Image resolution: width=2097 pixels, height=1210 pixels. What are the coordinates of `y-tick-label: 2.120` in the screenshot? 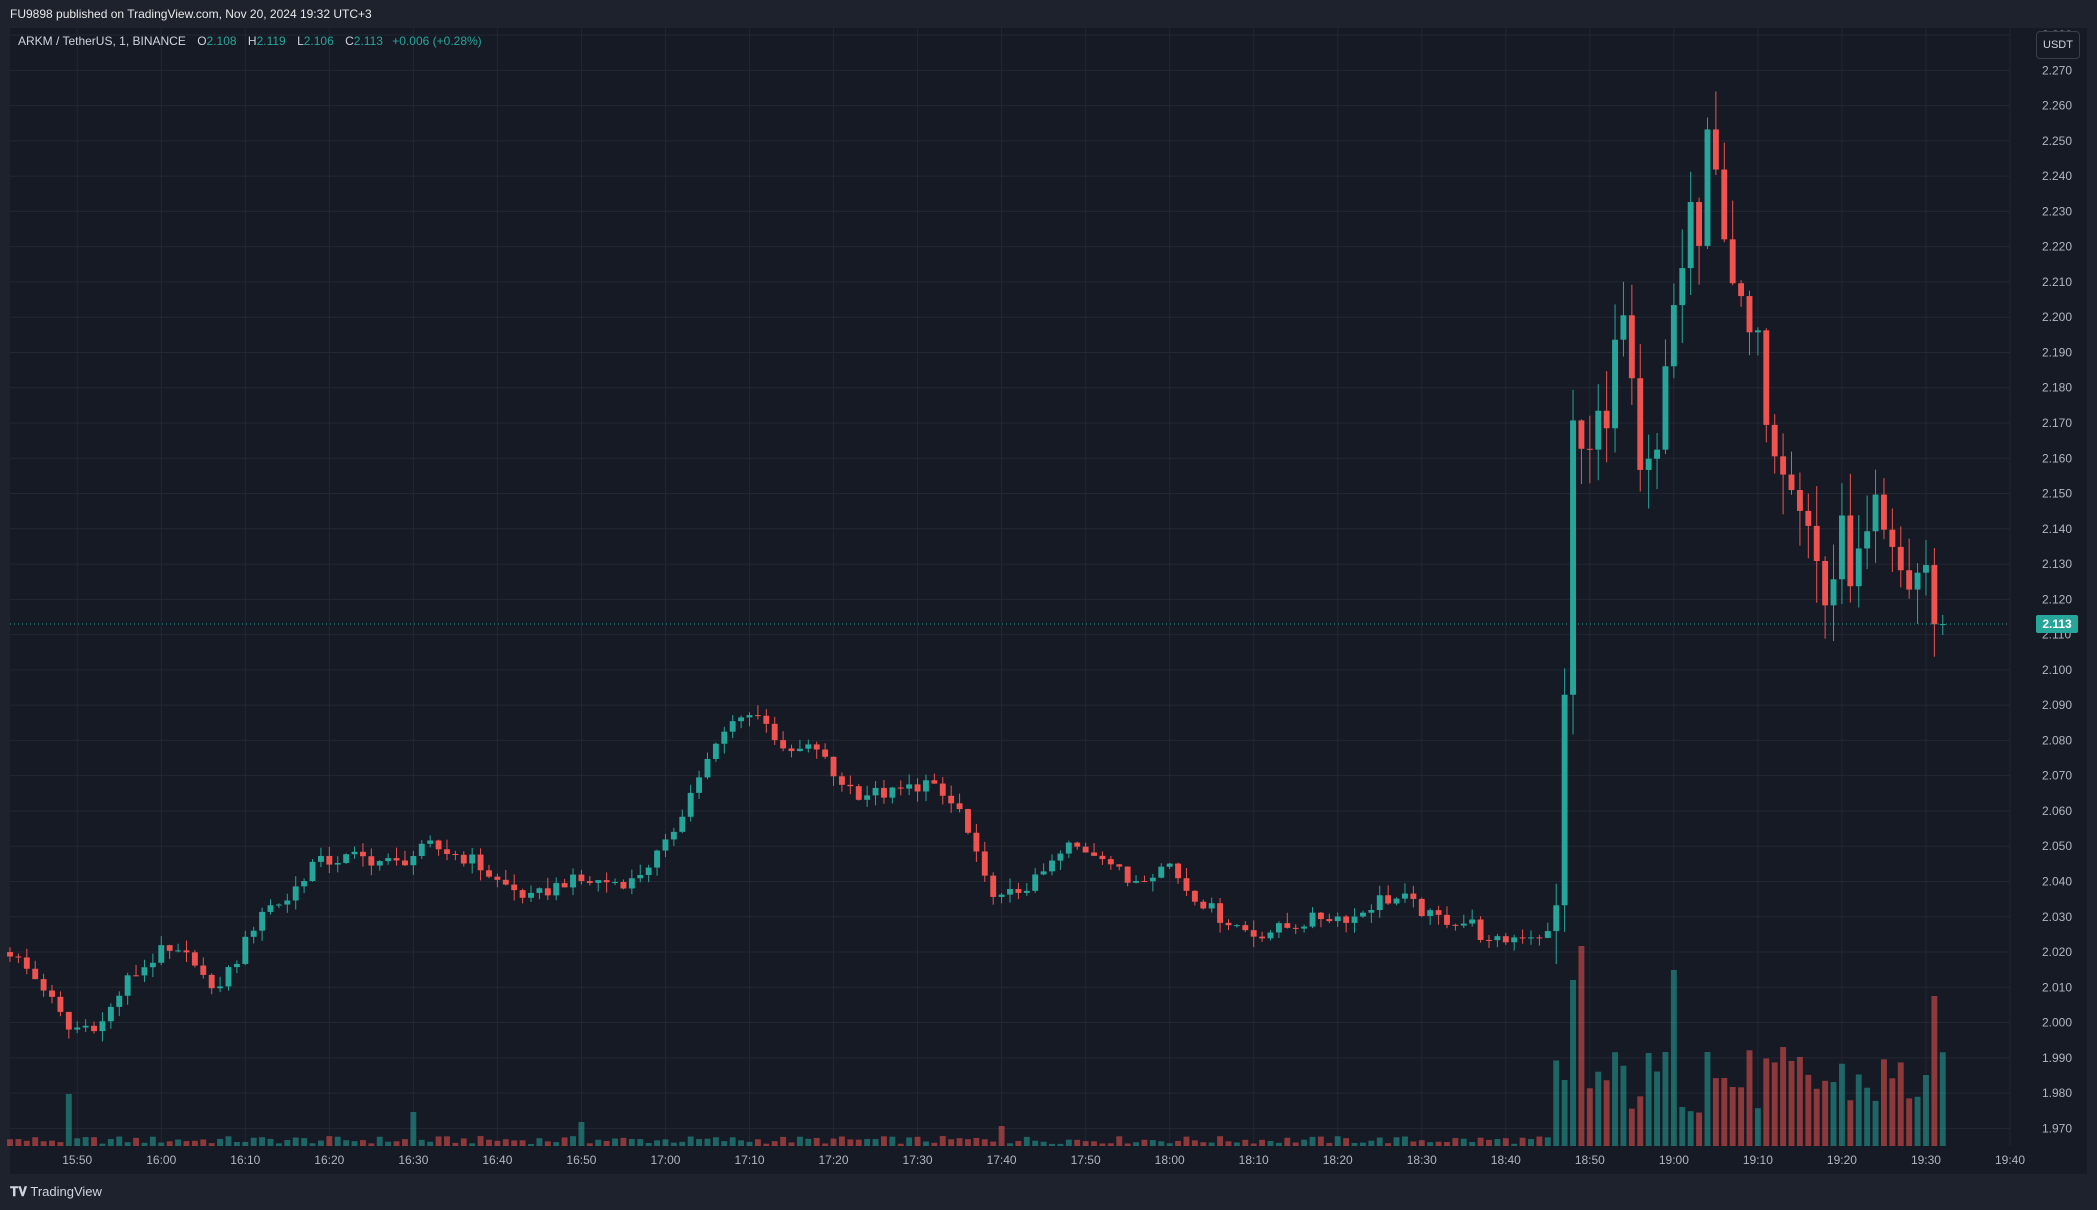 It's located at (2057, 599).